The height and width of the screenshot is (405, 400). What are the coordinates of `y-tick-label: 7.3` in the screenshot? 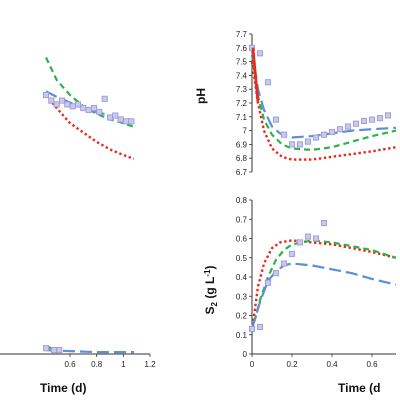 It's located at (242, 89).